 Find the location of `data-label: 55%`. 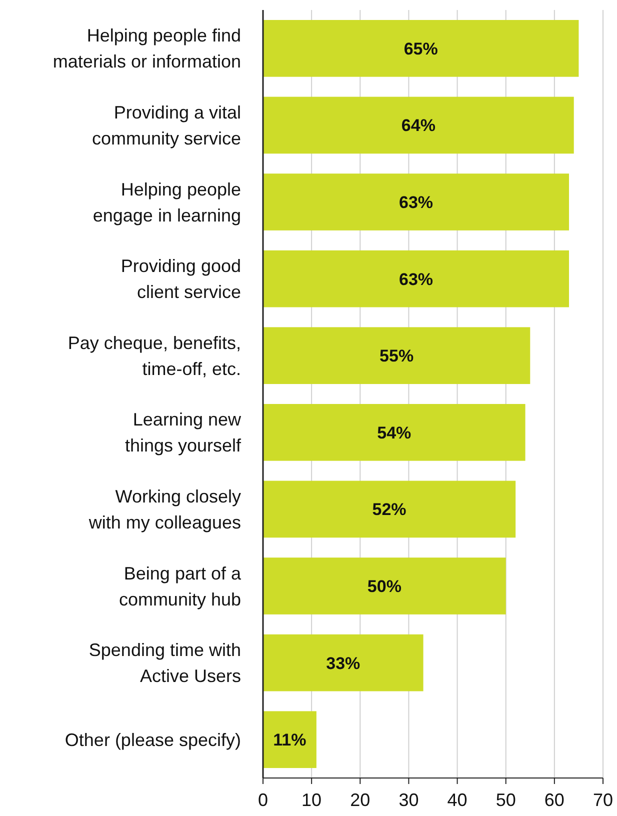

data-label: 55% is located at coordinates (397, 356).